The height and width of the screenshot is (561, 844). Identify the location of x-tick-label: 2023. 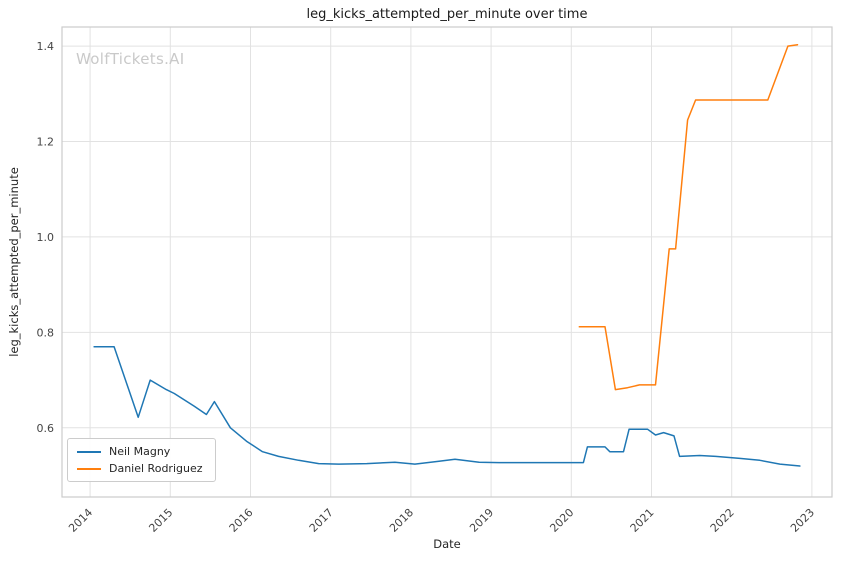
(802, 520).